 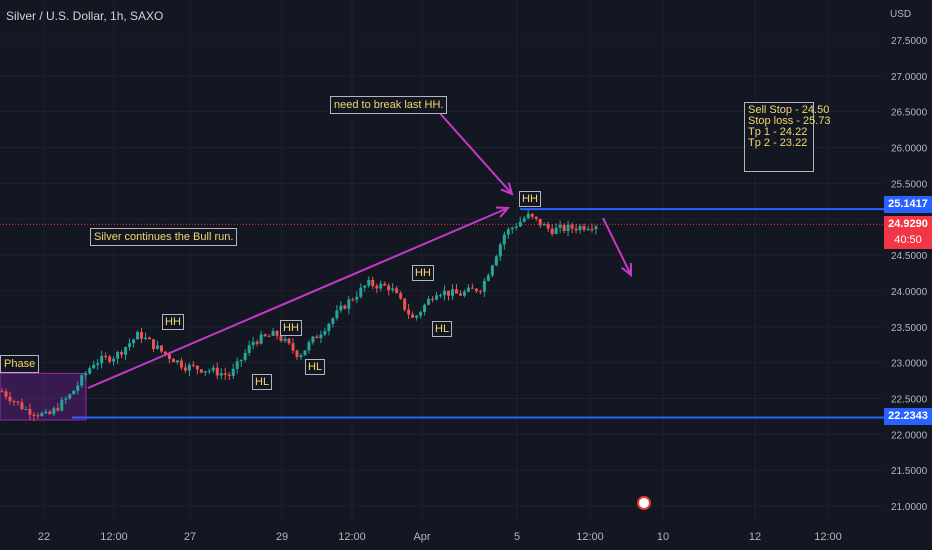 What do you see at coordinates (778, 132) in the screenshot?
I see `tp1-text: Tp 1 - 24.22` at bounding box center [778, 132].